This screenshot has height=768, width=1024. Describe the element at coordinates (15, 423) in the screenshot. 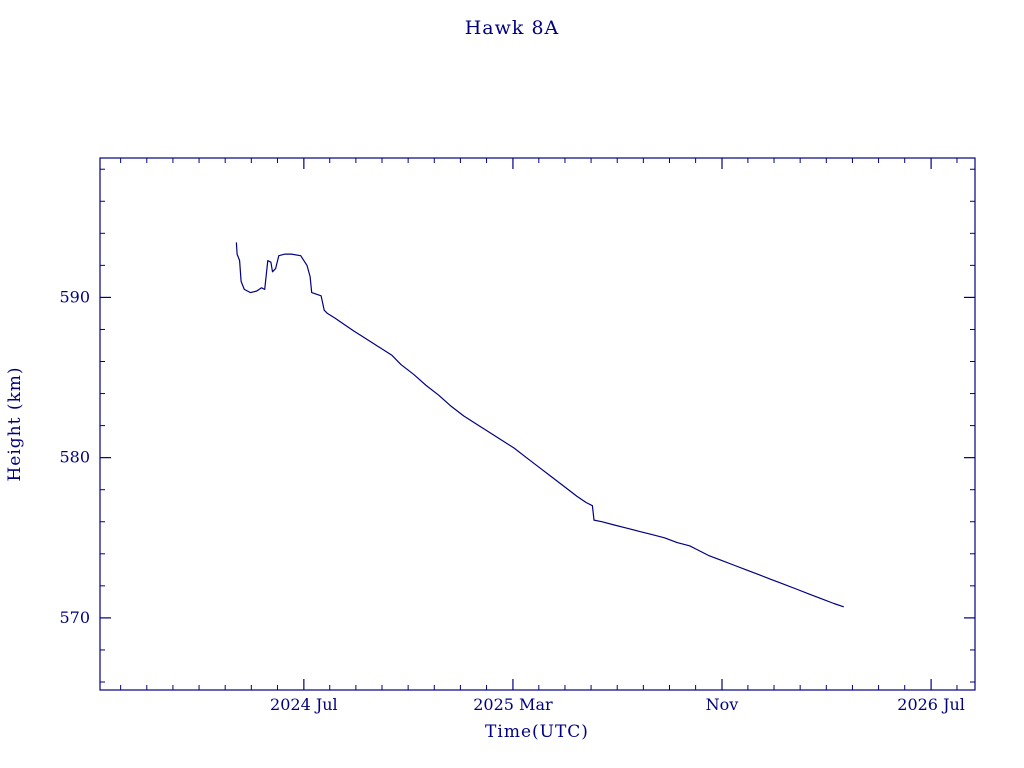

I see `y-axis-label: Height (km)` at that location.